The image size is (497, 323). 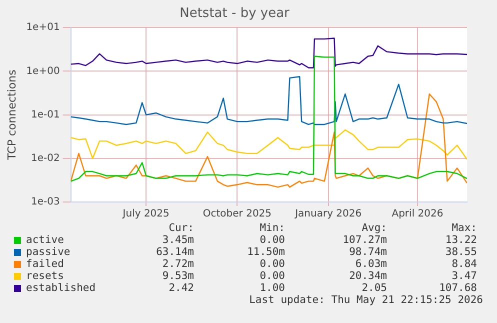 I want to click on x-tick-label: July 2025, so click(x=146, y=214).